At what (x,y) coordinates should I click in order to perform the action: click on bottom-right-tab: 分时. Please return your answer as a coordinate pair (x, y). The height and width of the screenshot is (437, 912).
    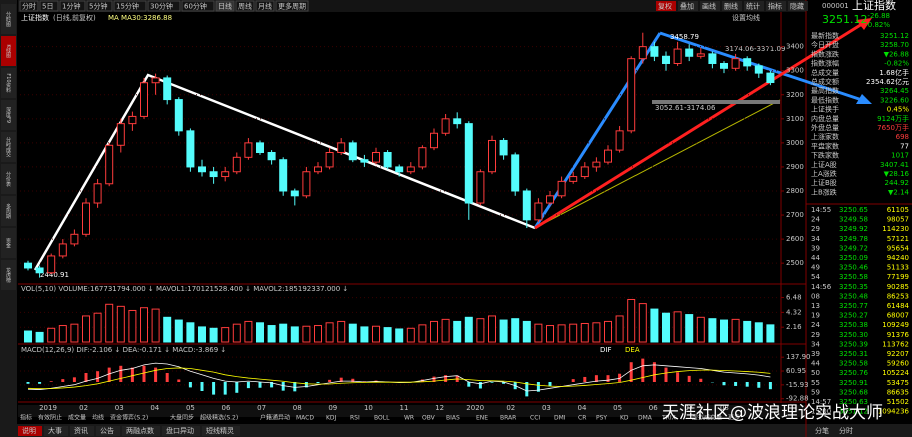
    Looking at the image, I should click on (846, 430).